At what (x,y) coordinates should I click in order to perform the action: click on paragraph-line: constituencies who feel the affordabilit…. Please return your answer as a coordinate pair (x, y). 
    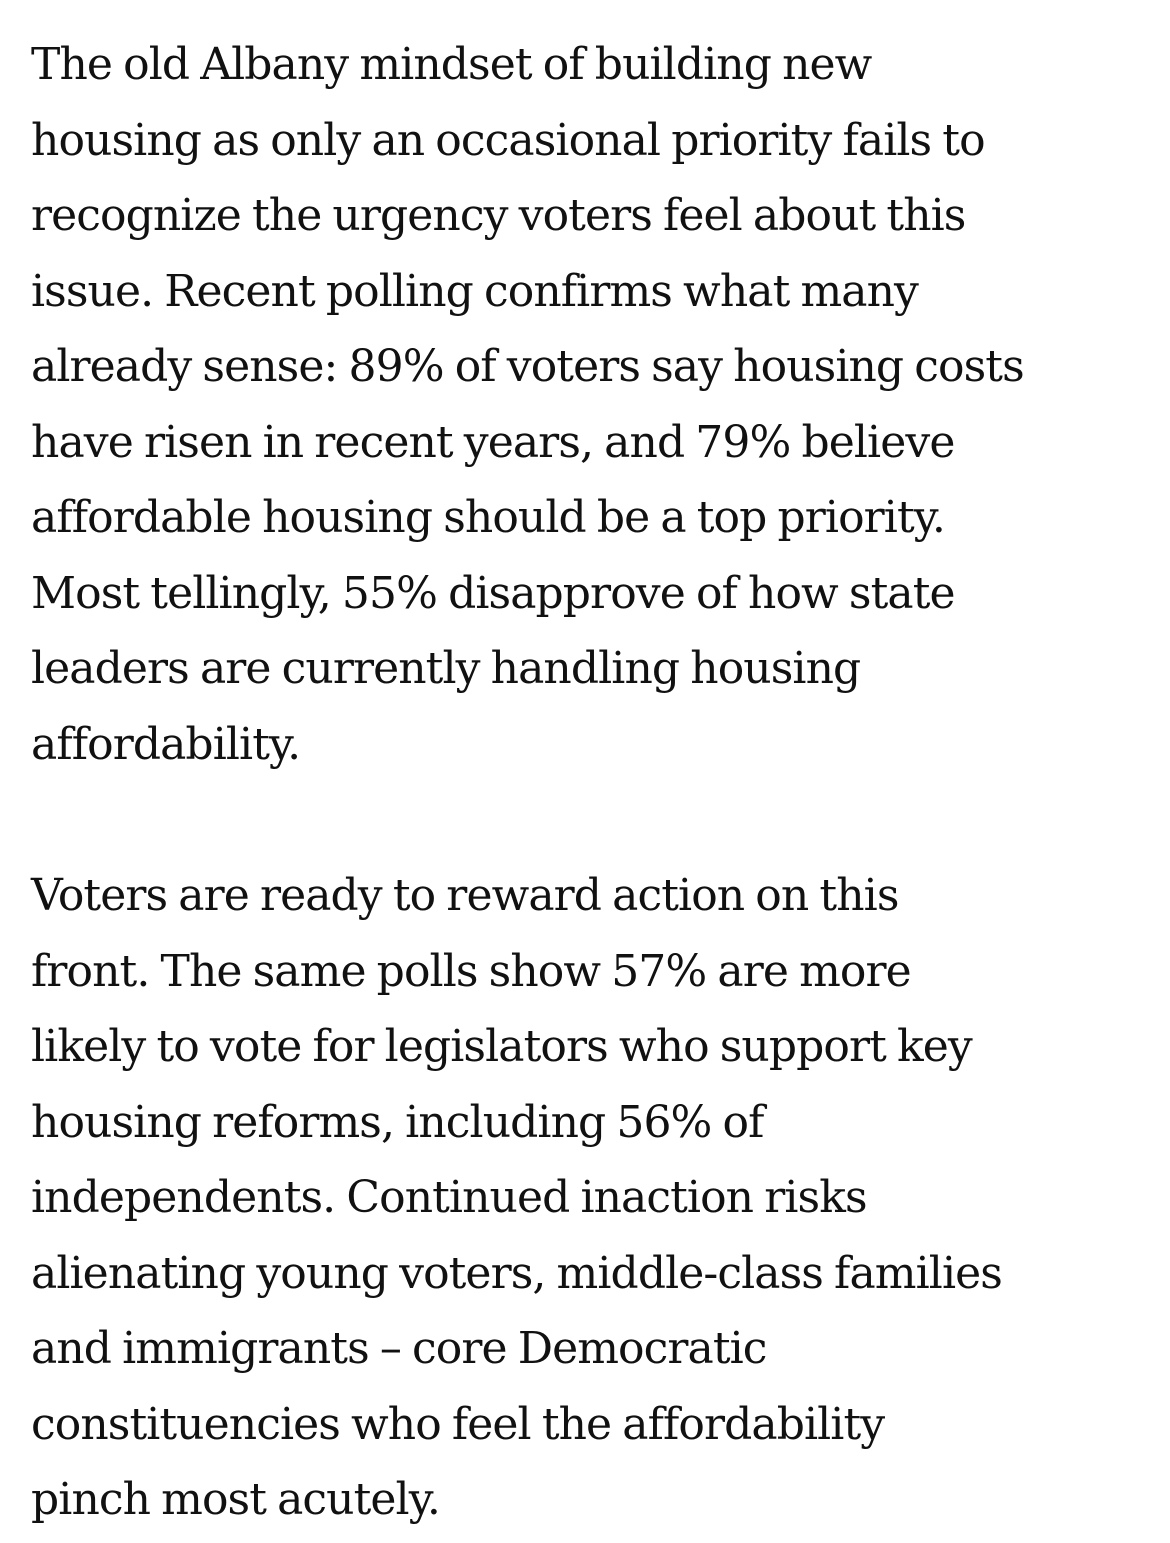
    Looking at the image, I should click on (458, 1424).